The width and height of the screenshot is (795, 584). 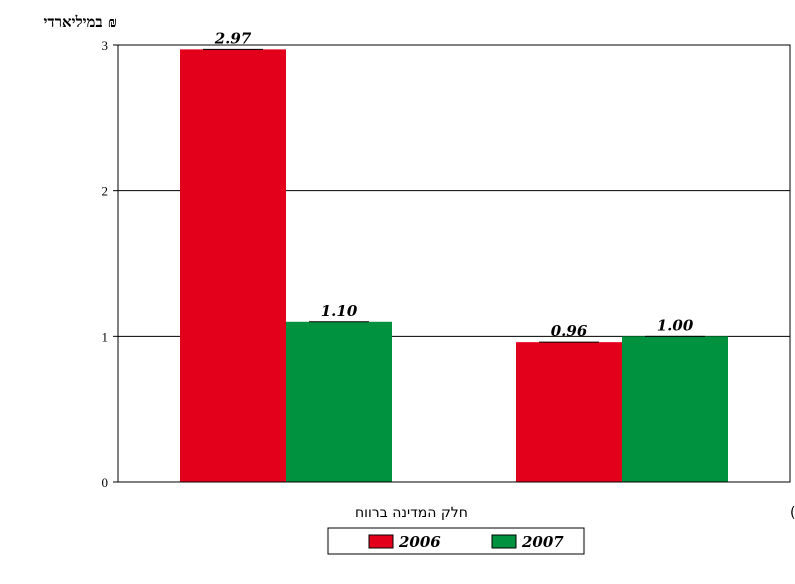 What do you see at coordinates (411, 513) in the screenshot?
I see `category-label-1: חלק המדינה ברווח` at bounding box center [411, 513].